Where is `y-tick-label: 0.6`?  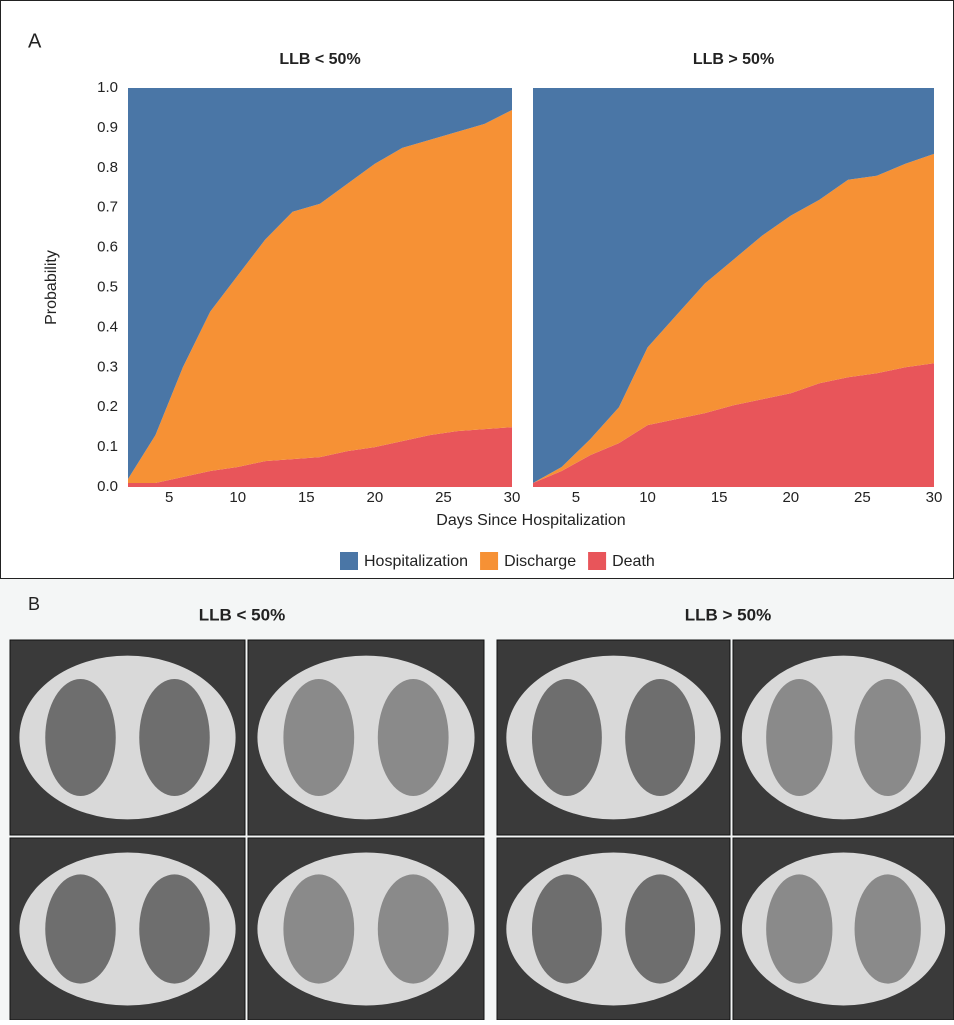
y-tick-label: 0.6 is located at coordinates (107, 247).